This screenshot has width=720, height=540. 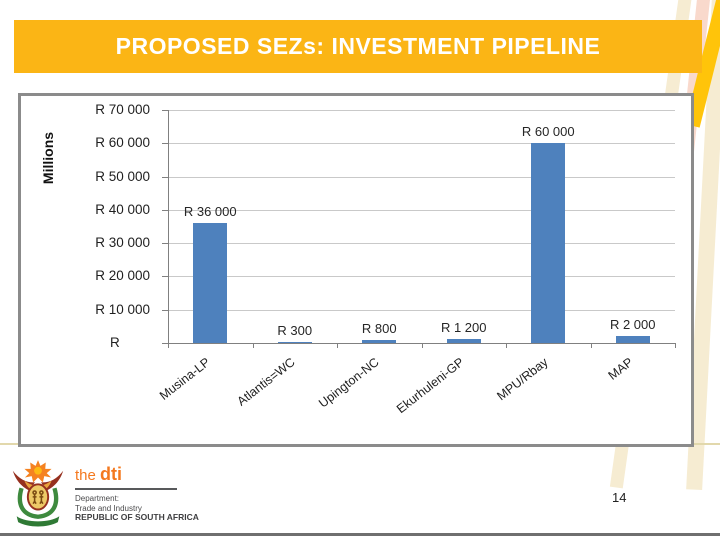 What do you see at coordinates (122, 209) in the screenshot?
I see `y-axis-tick-label: R 40 000` at bounding box center [122, 209].